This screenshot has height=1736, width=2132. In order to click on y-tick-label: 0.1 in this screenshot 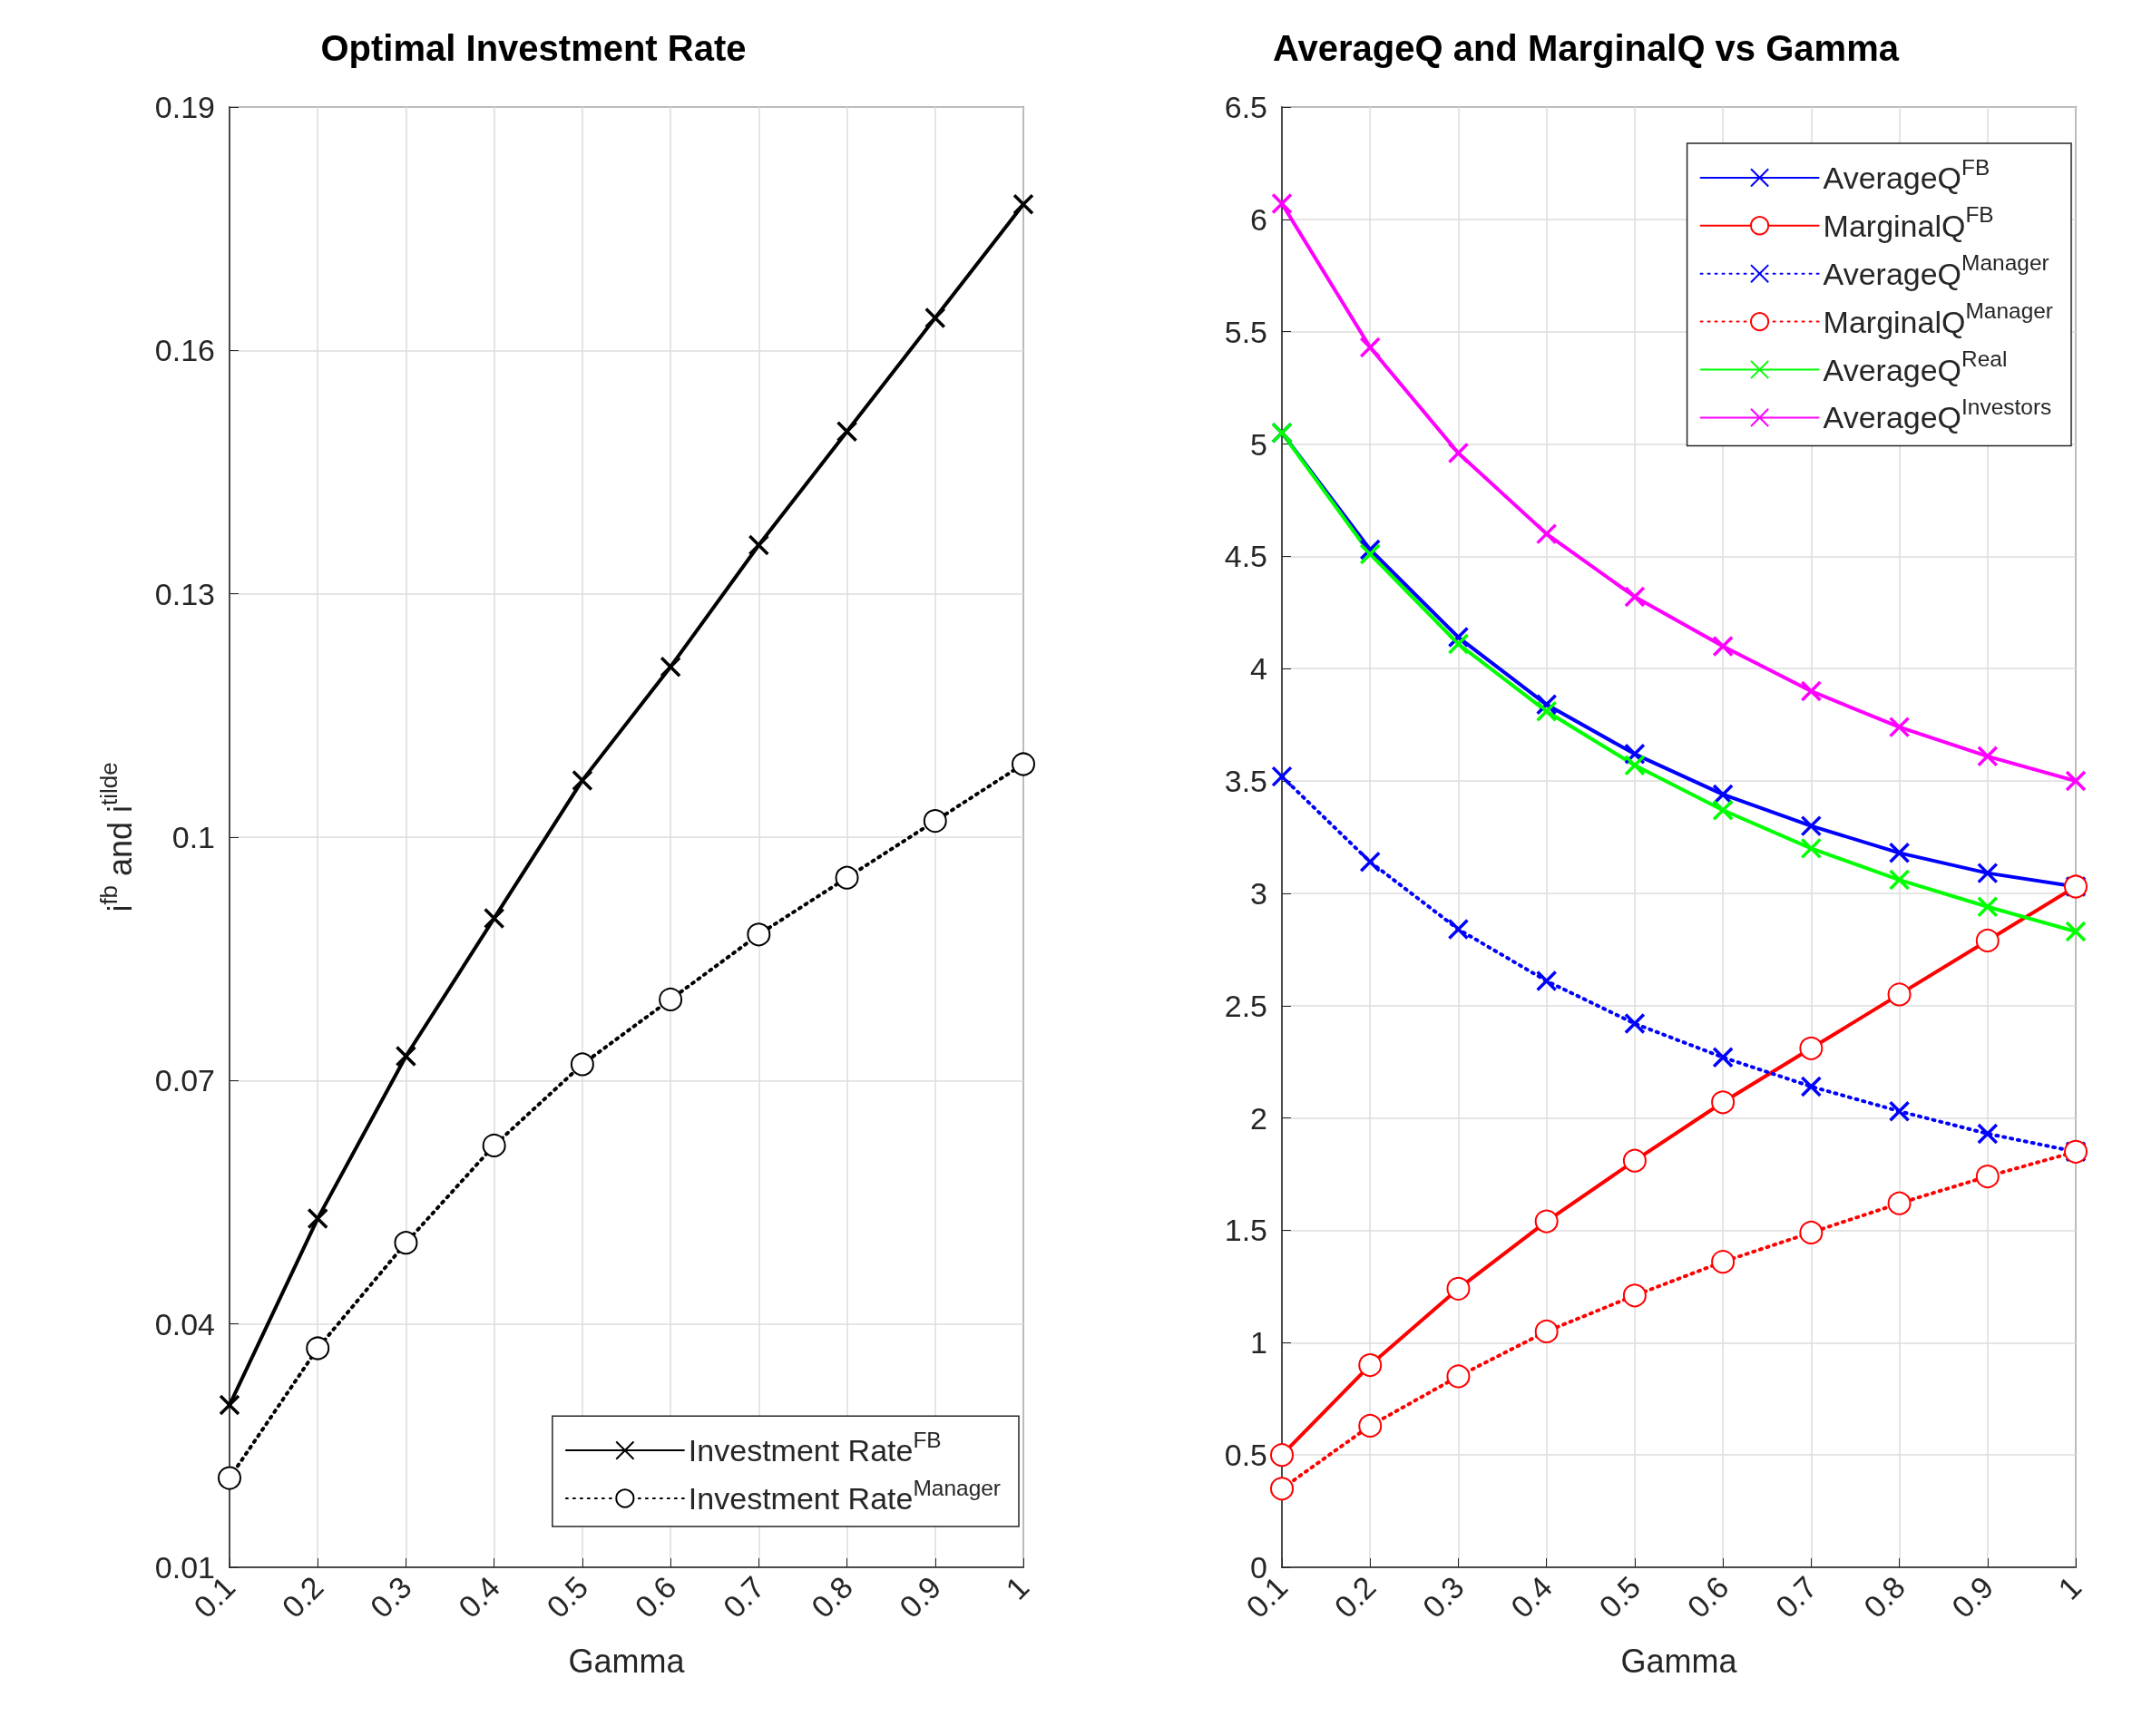, I will do `click(193, 837)`.